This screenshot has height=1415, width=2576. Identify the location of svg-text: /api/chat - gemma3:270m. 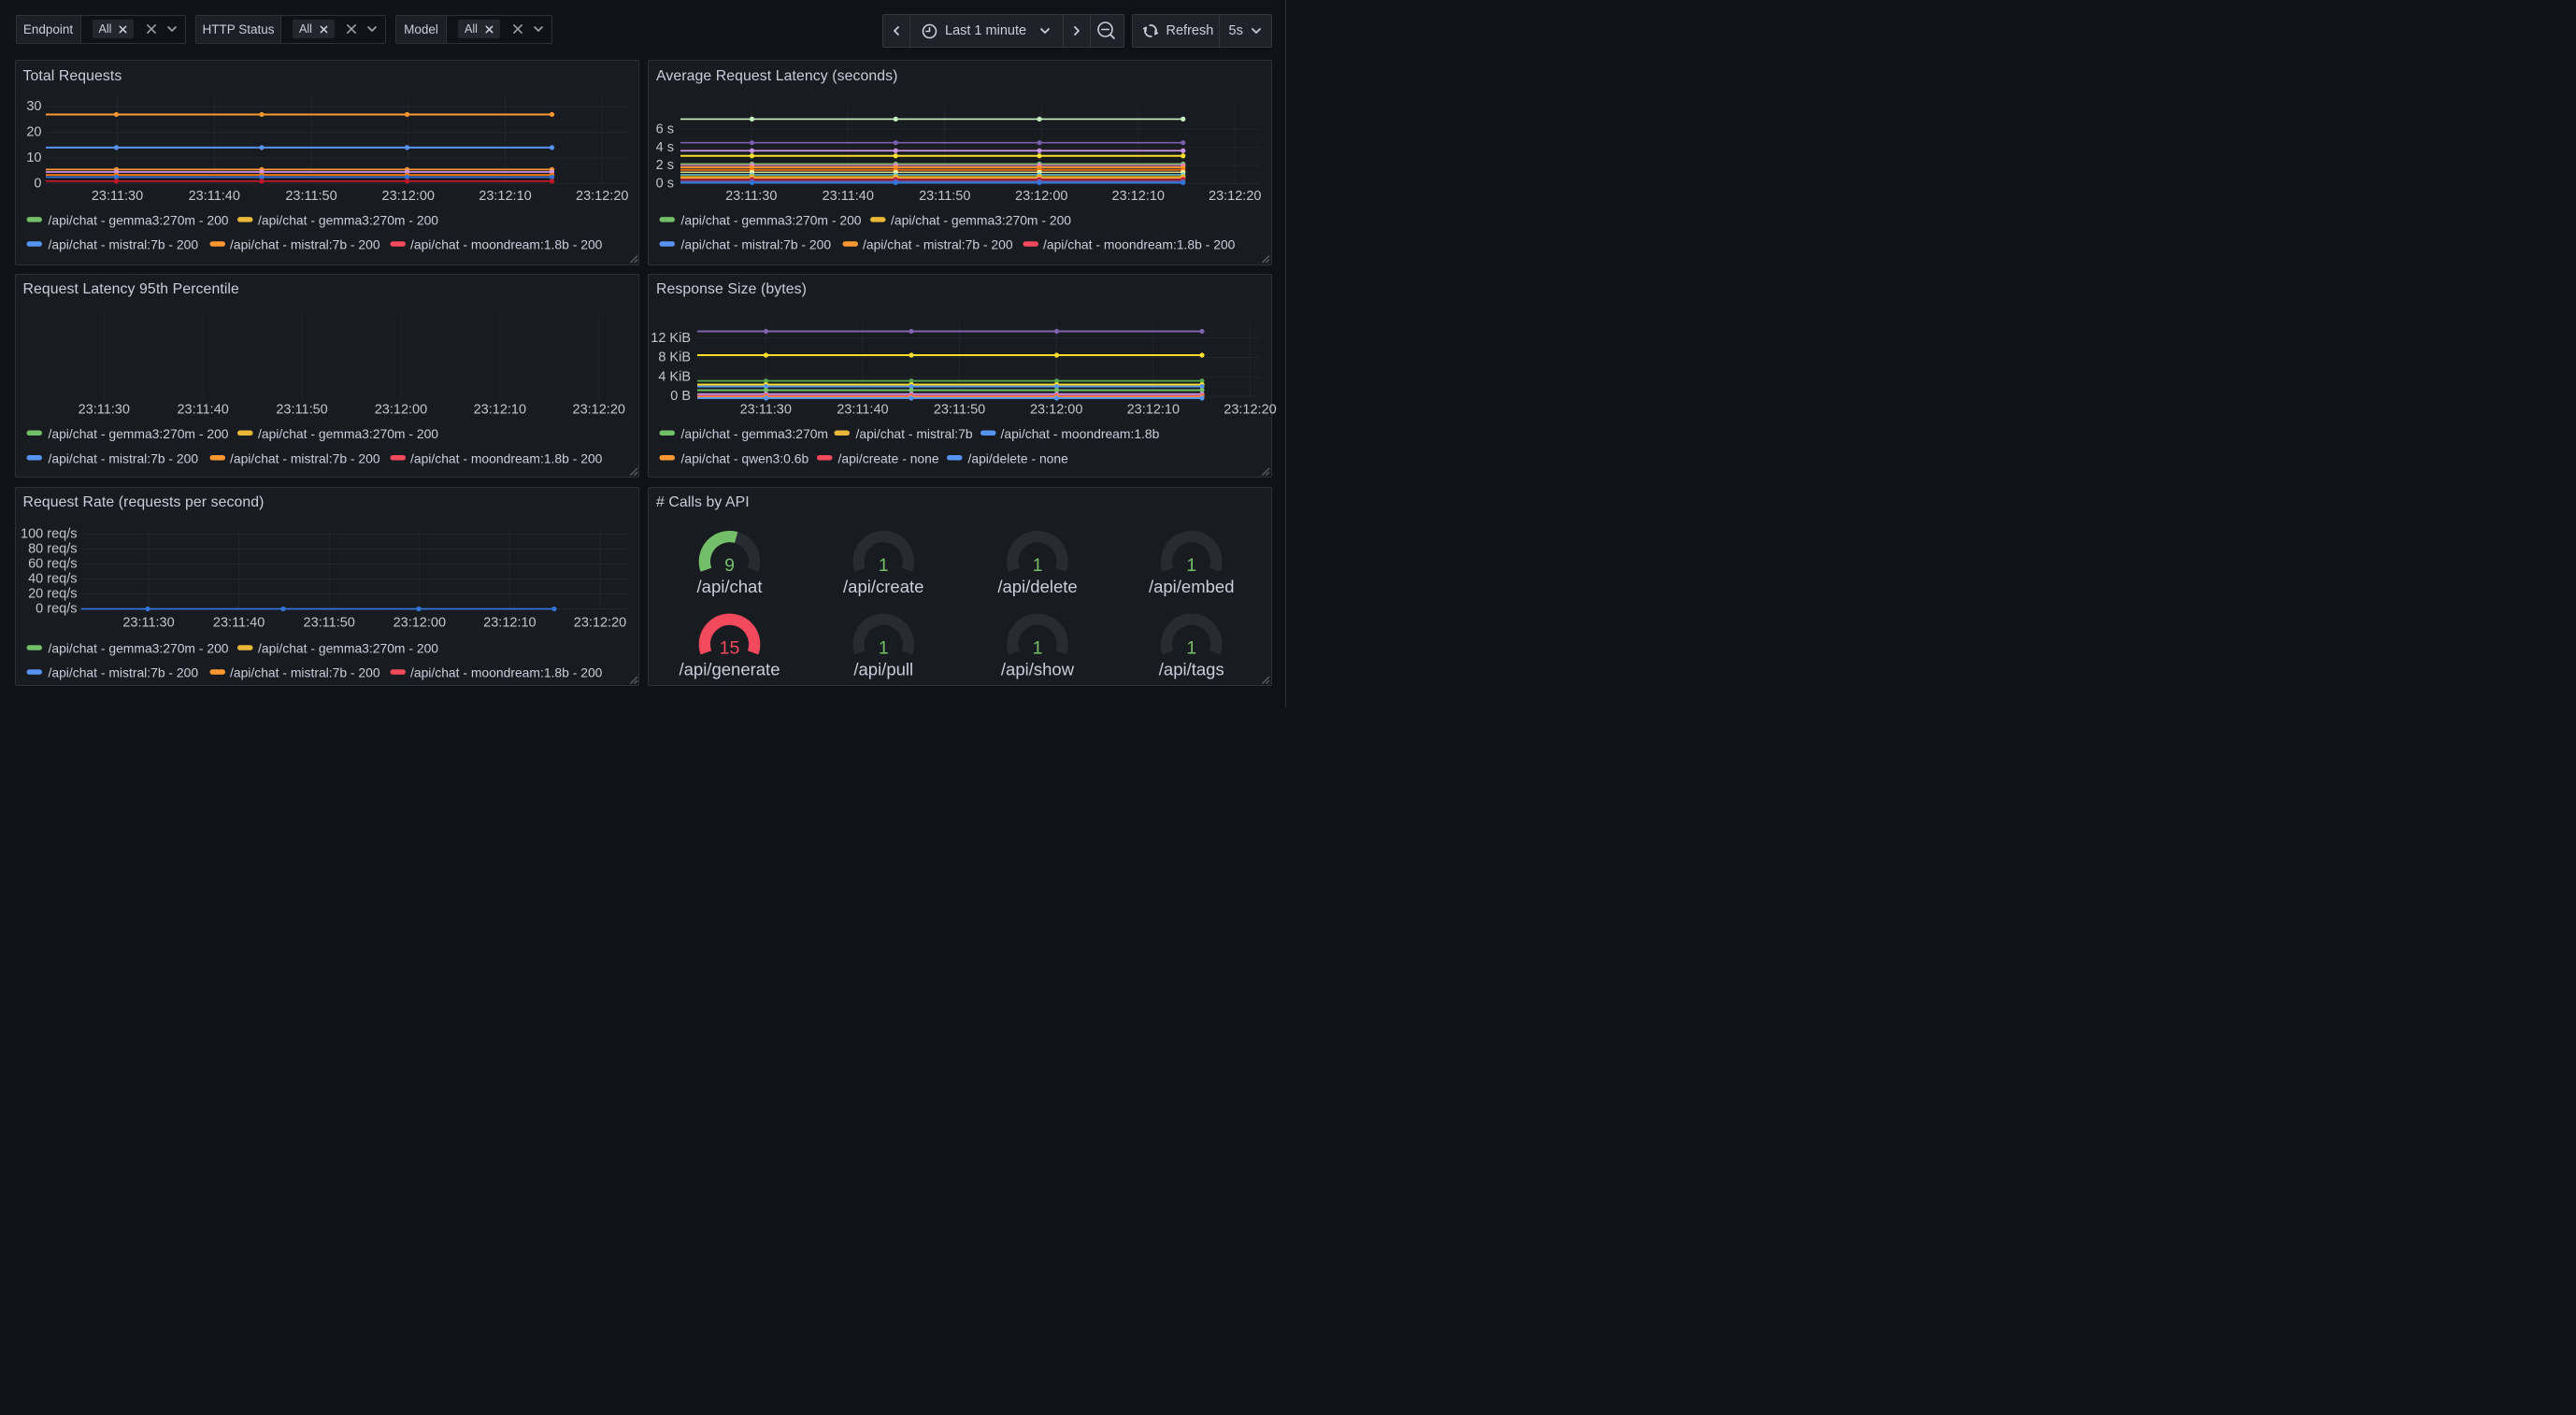
(755, 432).